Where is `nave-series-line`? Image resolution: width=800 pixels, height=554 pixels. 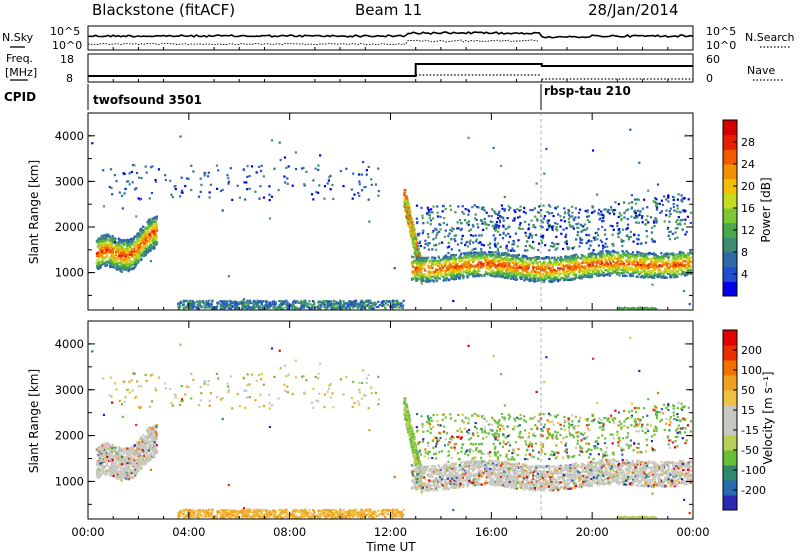
nave-series-line is located at coordinates (554, 77).